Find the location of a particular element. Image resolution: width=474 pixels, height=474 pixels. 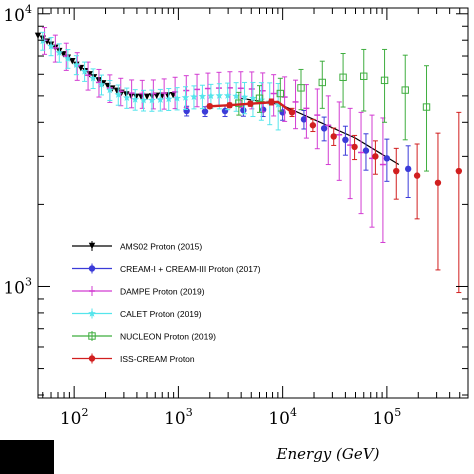

x-tick-label: 10⁴ is located at coordinates (282, 417).